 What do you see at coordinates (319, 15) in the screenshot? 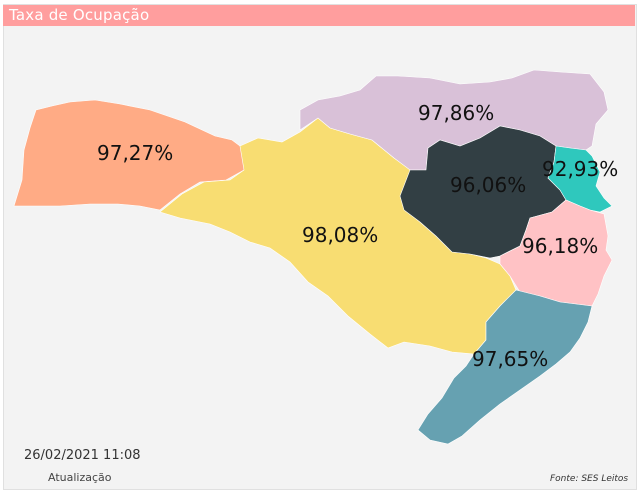
I see `title-bar: Taxa de Ocupação` at bounding box center [319, 15].